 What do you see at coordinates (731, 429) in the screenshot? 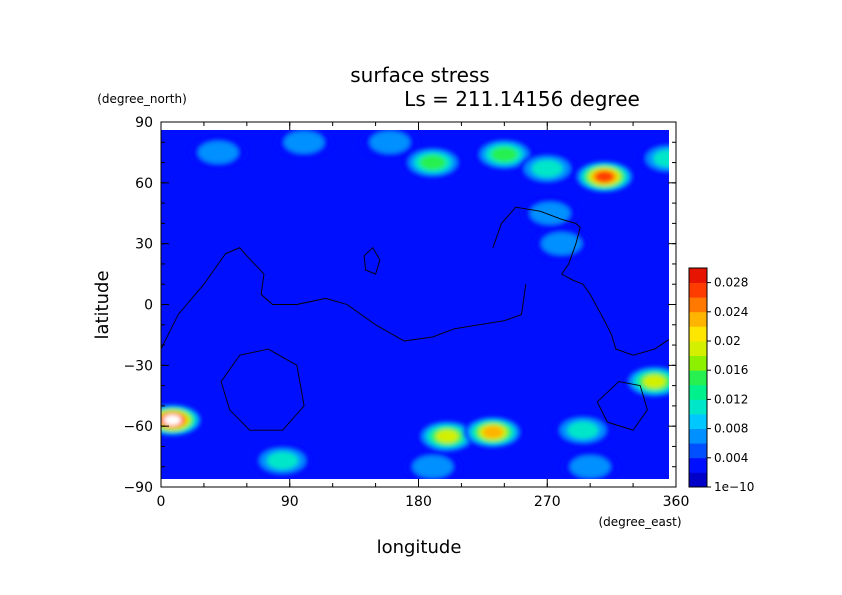
I see `colorbar-tick-label: 0.008` at bounding box center [731, 429].